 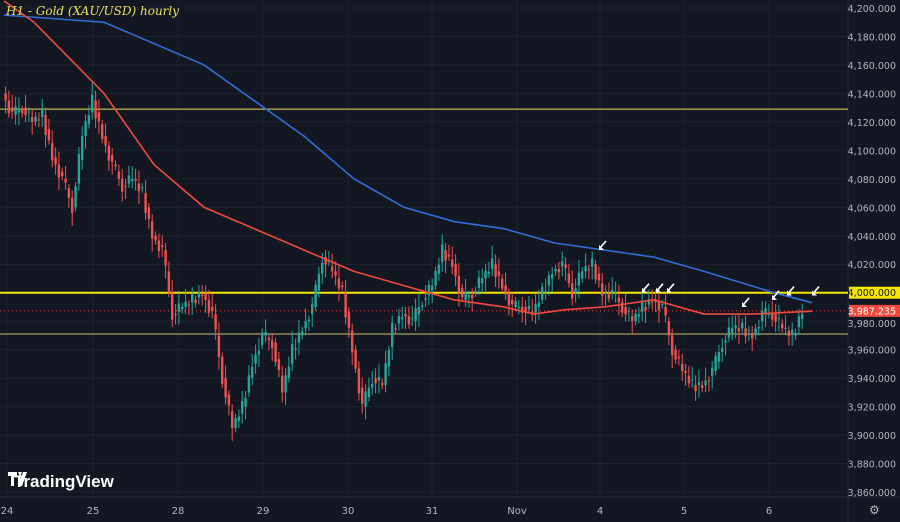 I want to click on last-price-label: 3,987.235, so click(x=872, y=311).